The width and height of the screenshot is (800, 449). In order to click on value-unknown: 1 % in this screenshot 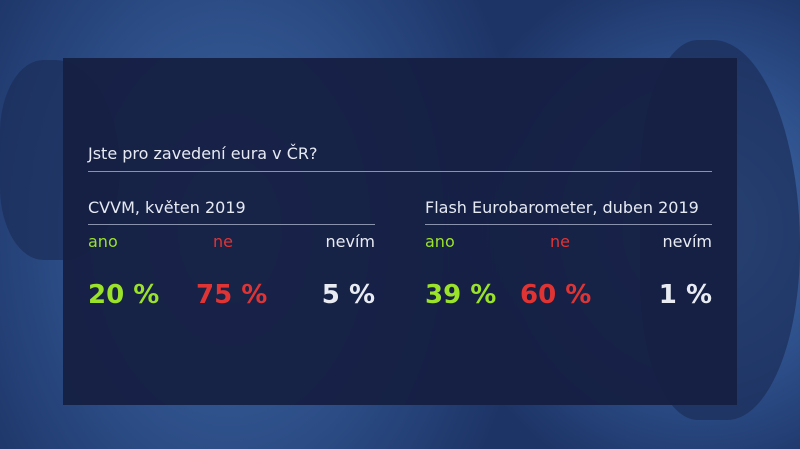, I will do `click(685, 295)`.